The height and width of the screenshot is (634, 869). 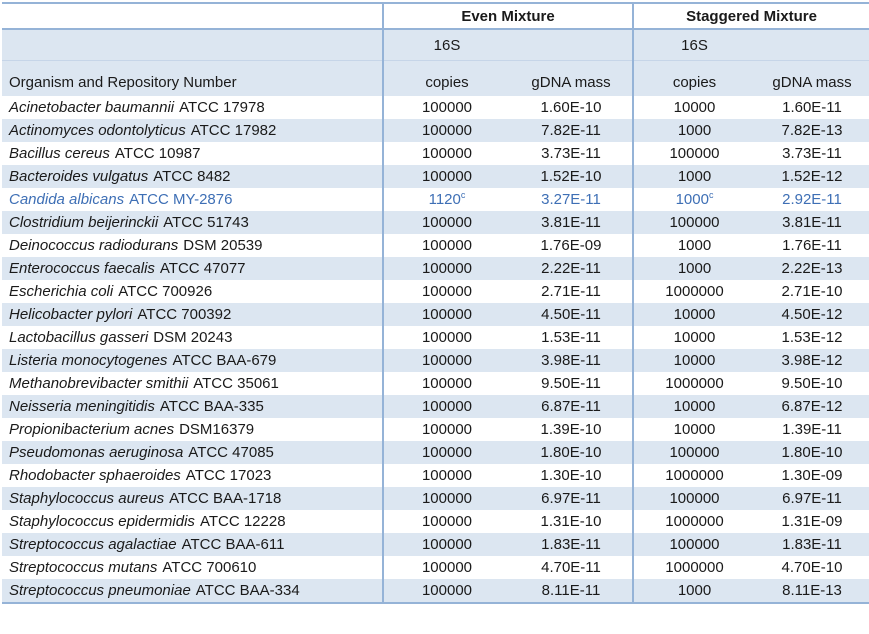 I want to click on even-gdna-cell: 3.81E-11, so click(x=571, y=222).